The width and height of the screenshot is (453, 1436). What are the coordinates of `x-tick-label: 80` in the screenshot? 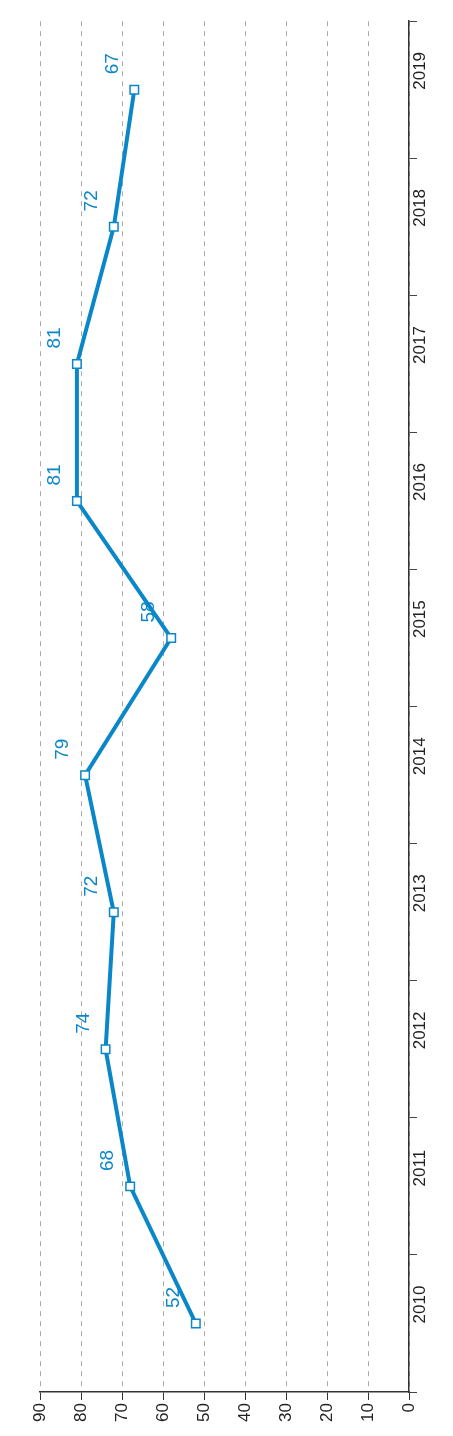 It's located at (80, 1412).